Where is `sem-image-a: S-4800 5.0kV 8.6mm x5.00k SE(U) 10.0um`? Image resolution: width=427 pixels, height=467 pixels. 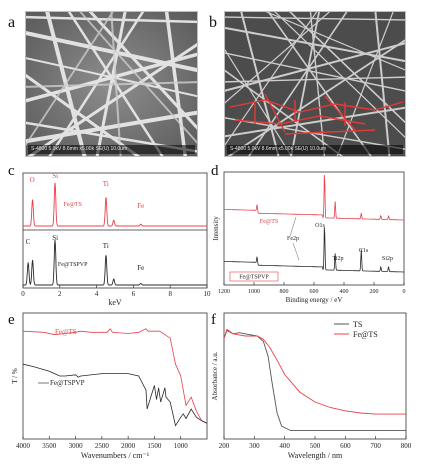 sem-image-a: S-4800 5.0kV 8.6mm x5.00k SE(U) 10.0um is located at coordinates (111, 84).